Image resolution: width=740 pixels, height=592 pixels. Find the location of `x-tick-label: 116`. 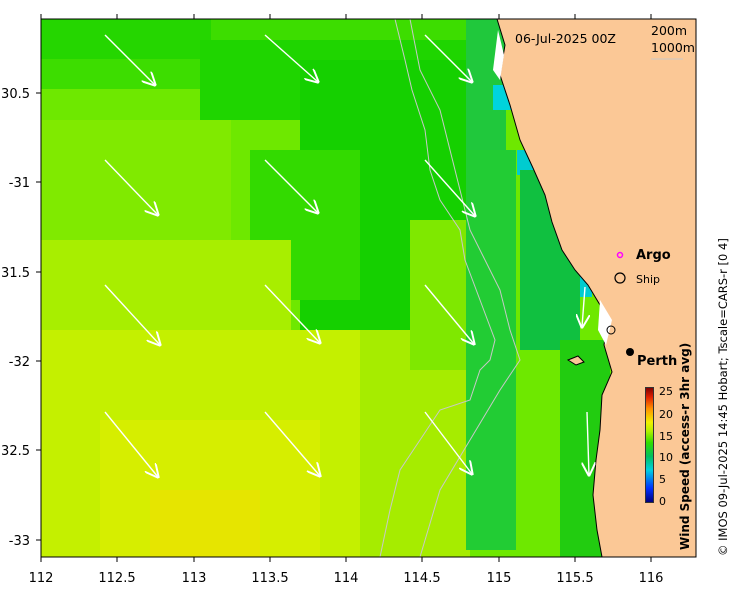

x-tick-label: 116 is located at coordinates (651, 578).